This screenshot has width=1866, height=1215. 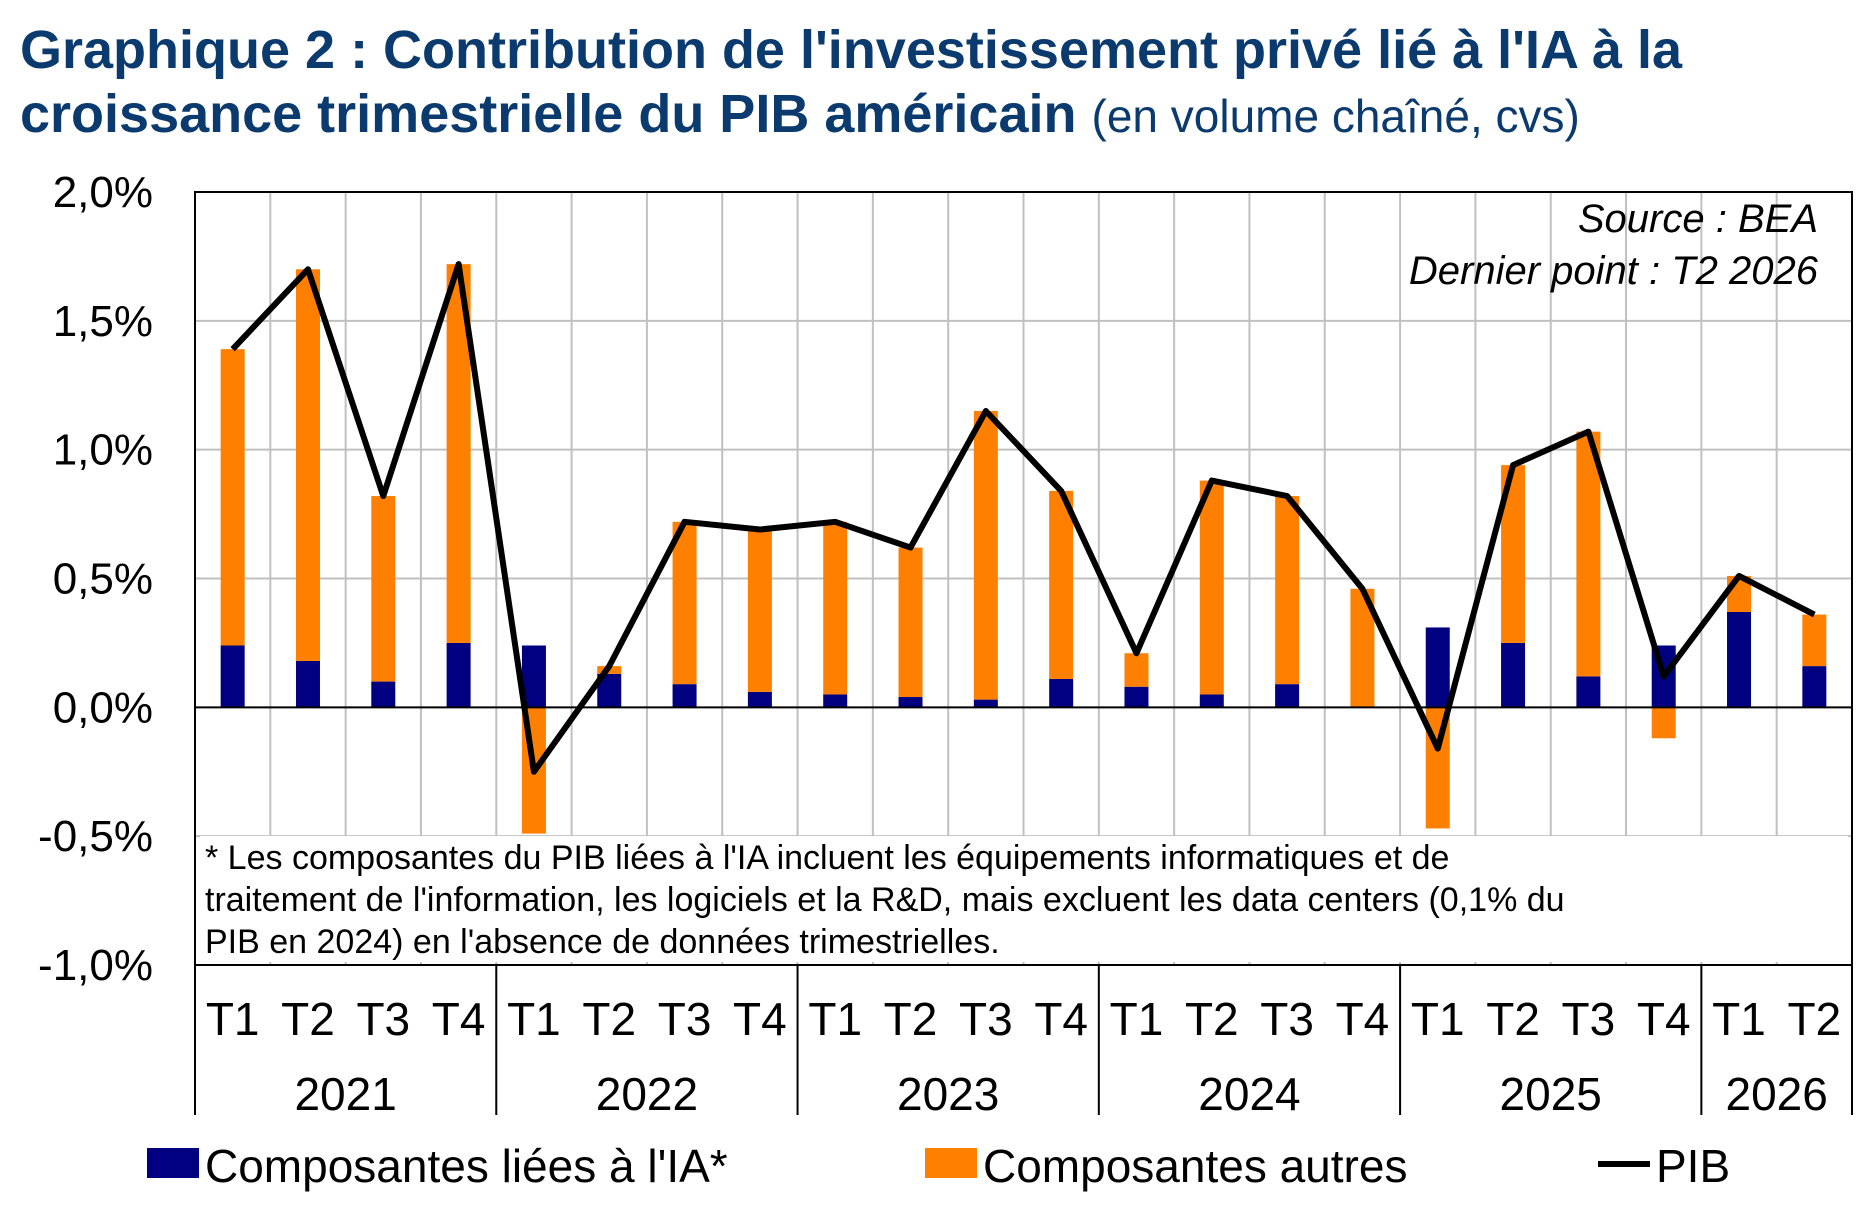 What do you see at coordinates (1614, 245) in the screenshot?
I see `source-box: Source : BEA Dernier point : T2 2026` at bounding box center [1614, 245].